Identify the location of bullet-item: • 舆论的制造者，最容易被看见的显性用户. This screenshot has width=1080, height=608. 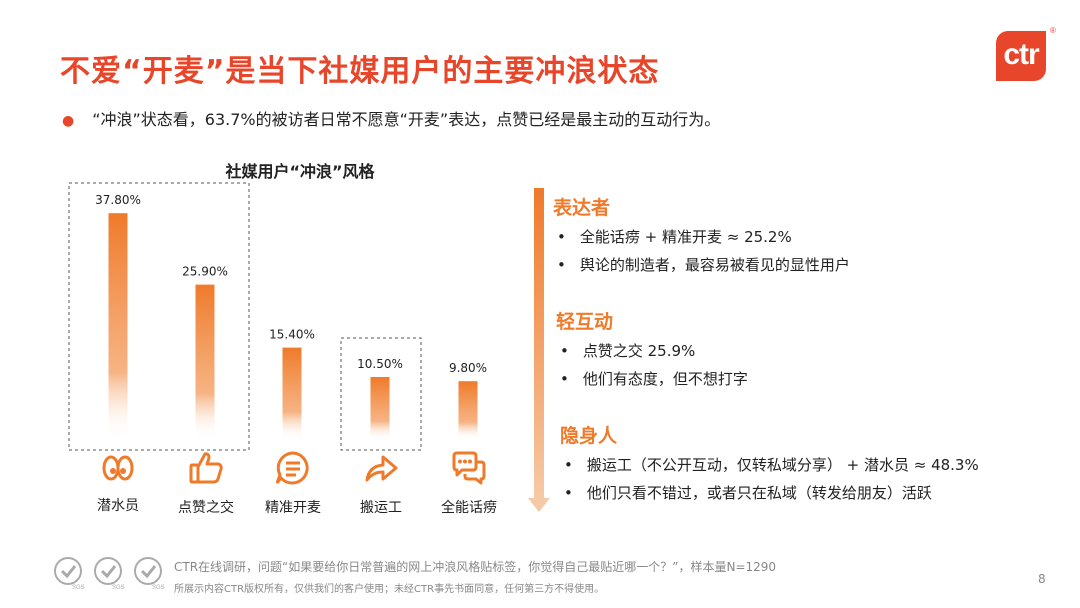
(703, 265).